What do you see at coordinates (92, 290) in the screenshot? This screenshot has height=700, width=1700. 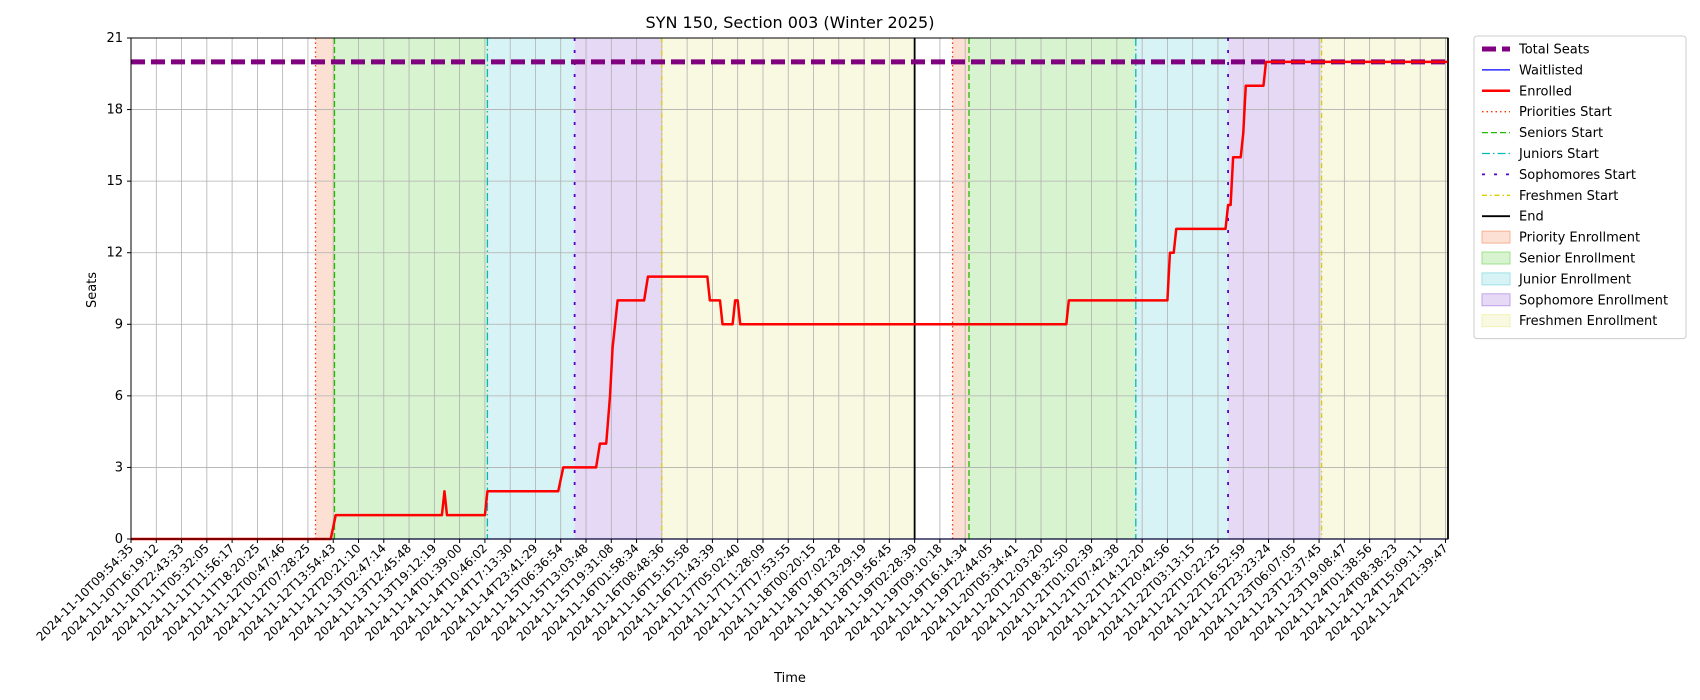 I see `y-axis-label: Seats` at bounding box center [92, 290].